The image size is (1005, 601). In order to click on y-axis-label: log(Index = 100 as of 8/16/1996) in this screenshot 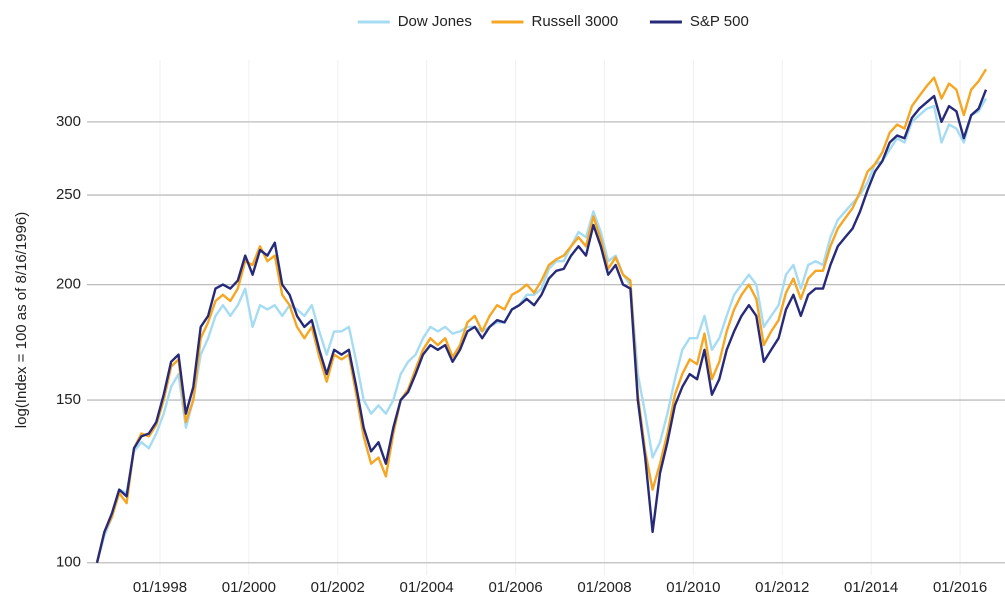, I will do `click(21, 320)`.